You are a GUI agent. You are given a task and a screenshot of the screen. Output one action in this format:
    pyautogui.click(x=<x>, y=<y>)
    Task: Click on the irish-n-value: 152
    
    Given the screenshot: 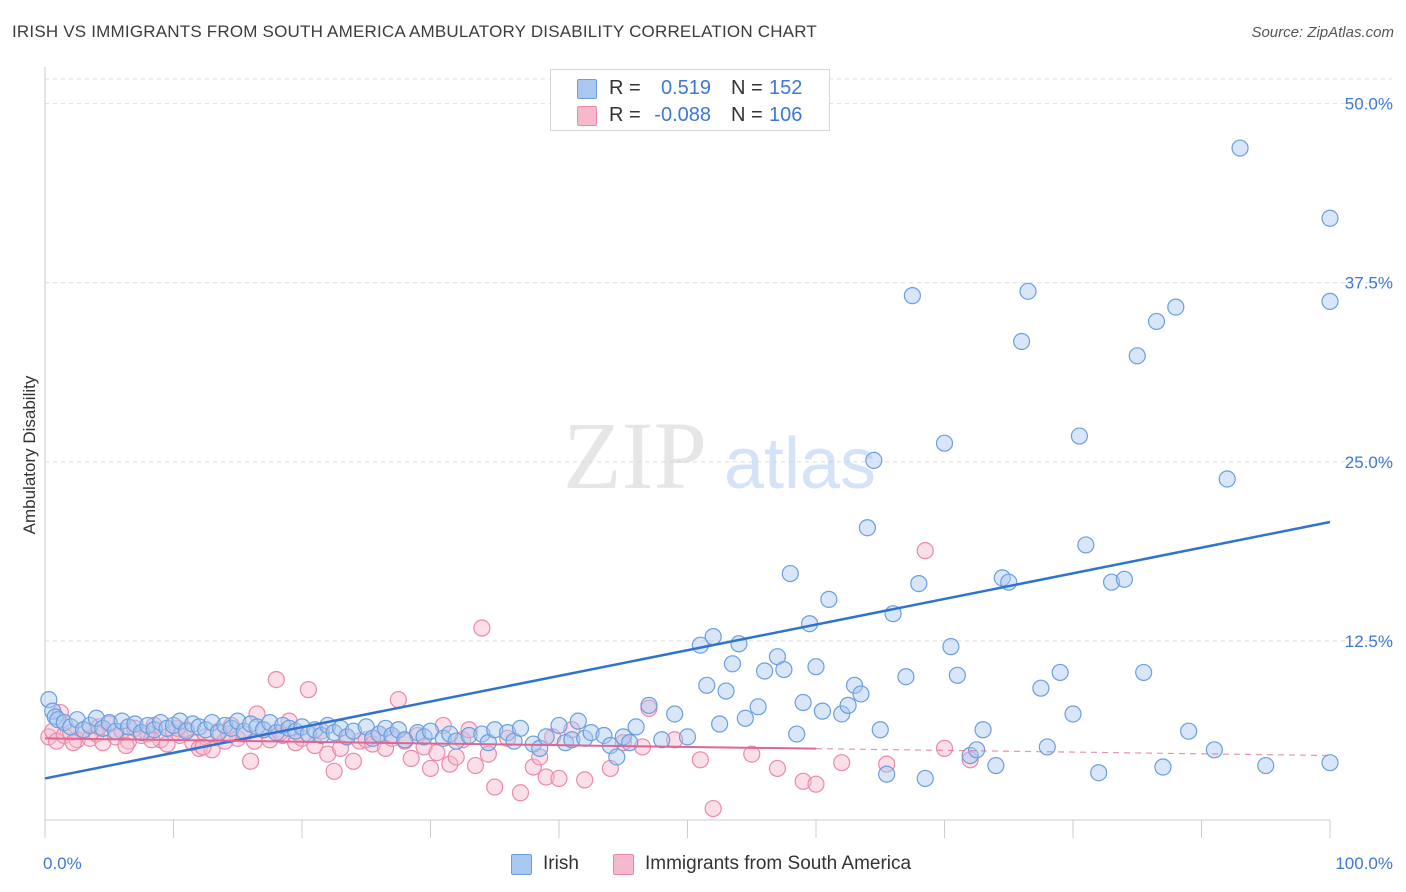 What is the action you would take?
    pyautogui.click(x=786, y=88)
    